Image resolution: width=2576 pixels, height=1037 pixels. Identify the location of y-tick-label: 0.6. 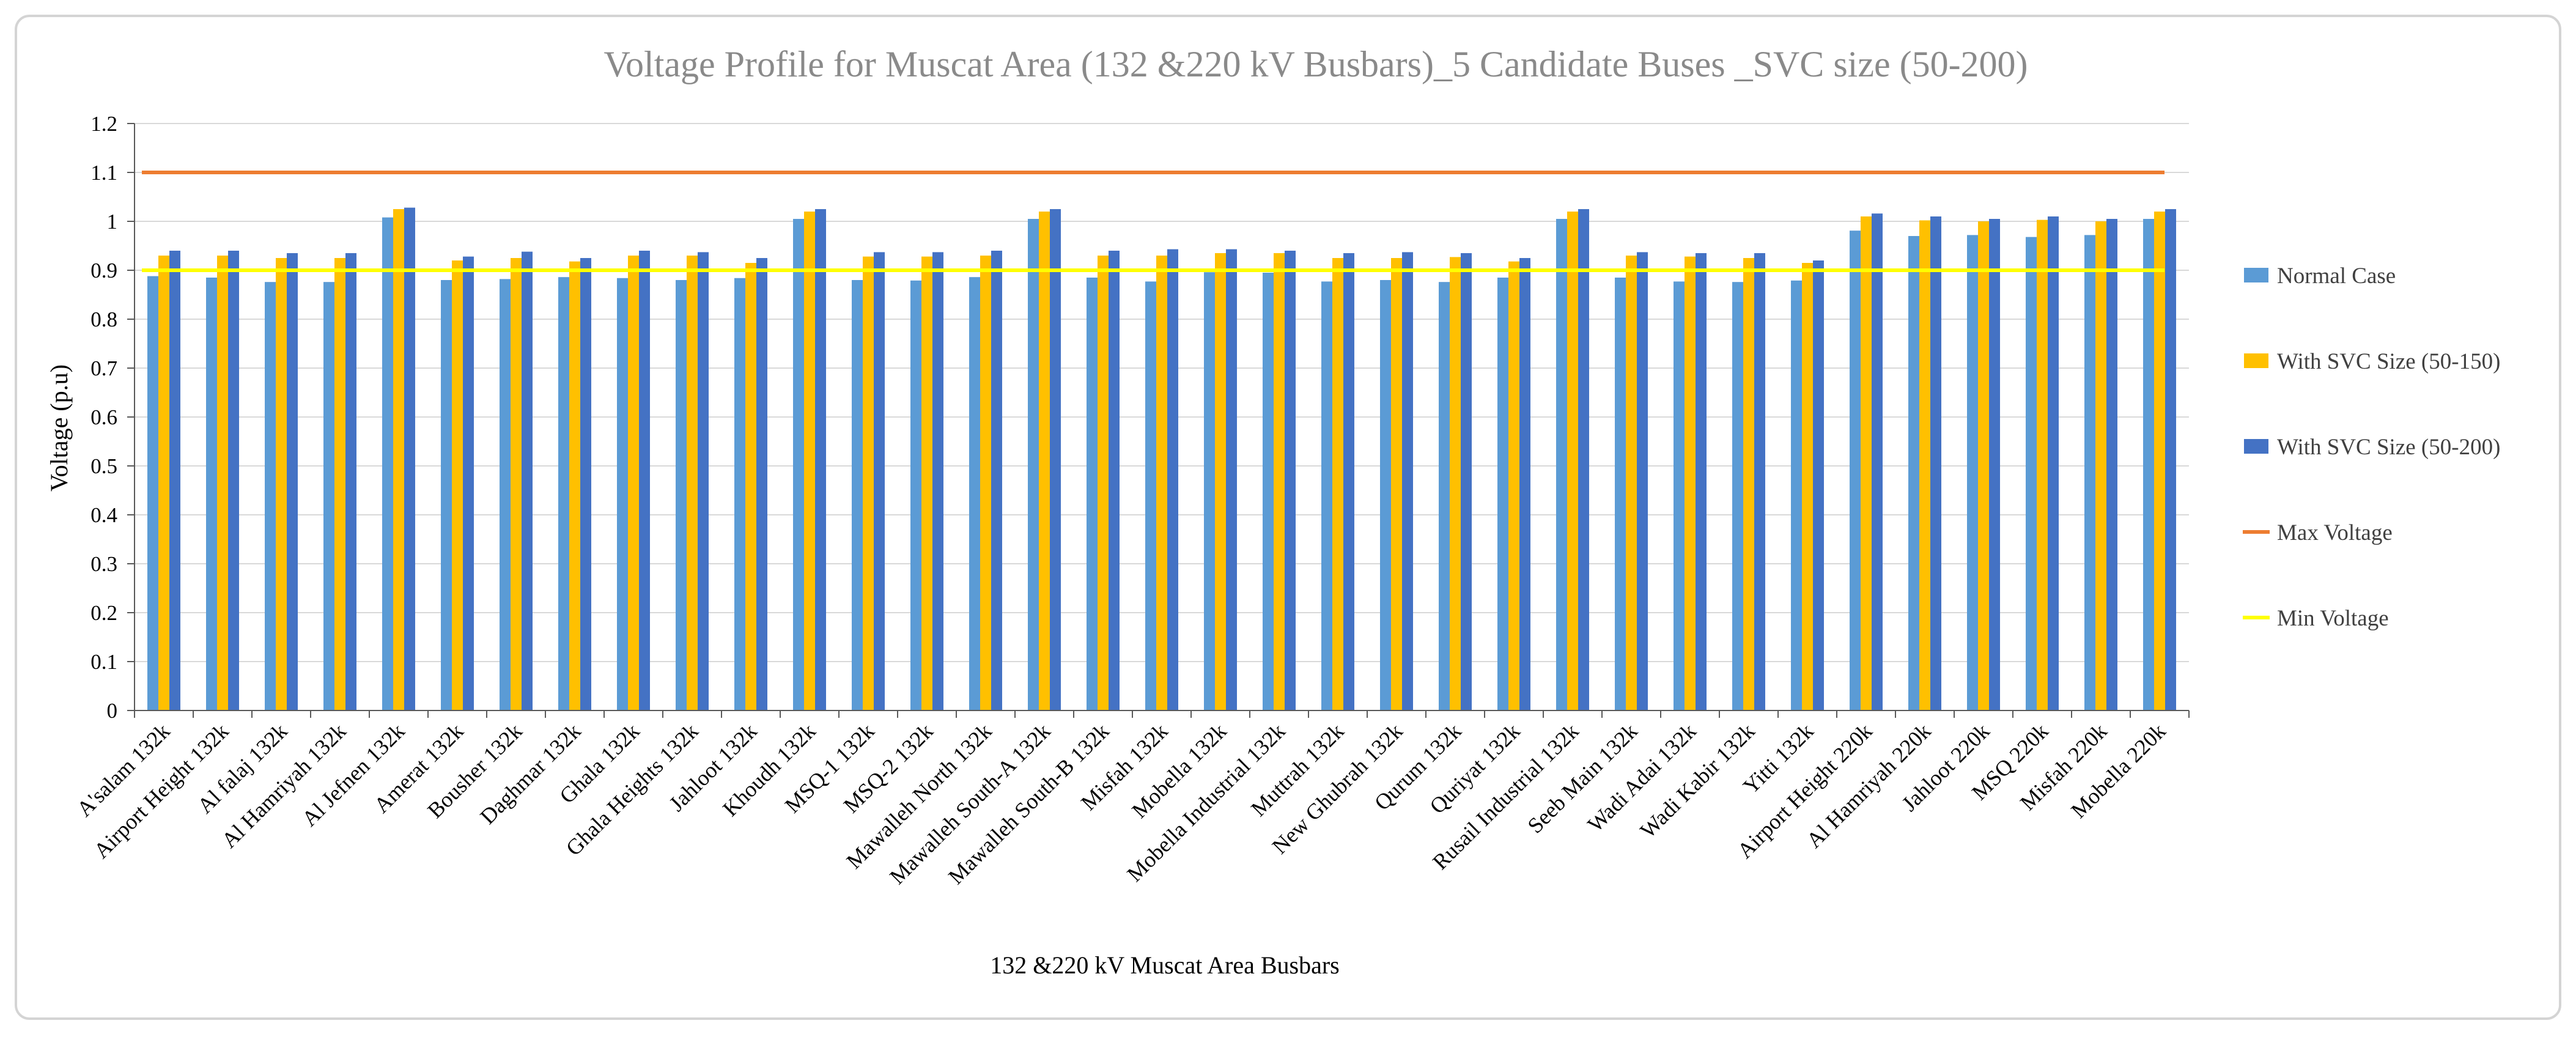
(103, 417).